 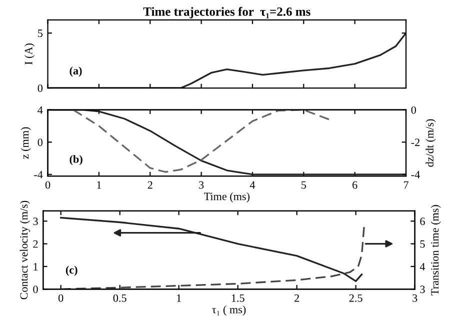 What do you see at coordinates (406, 185) in the screenshot?
I see `x-tick-label: 7` at bounding box center [406, 185].